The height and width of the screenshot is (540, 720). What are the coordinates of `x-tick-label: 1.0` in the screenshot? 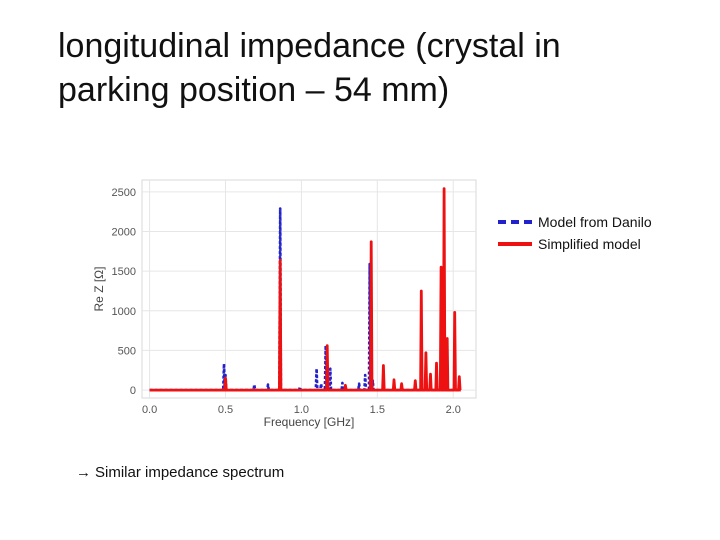 It's located at (301, 410).